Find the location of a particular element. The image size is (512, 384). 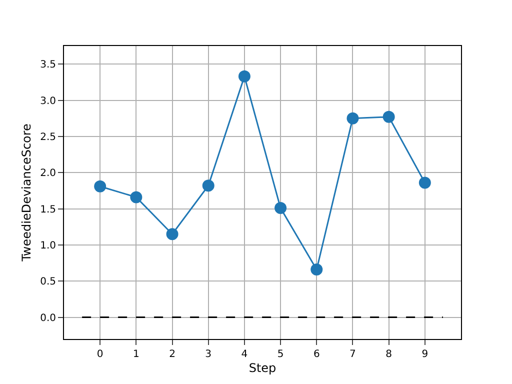

x-tick-label: 6 is located at coordinates (316, 354).